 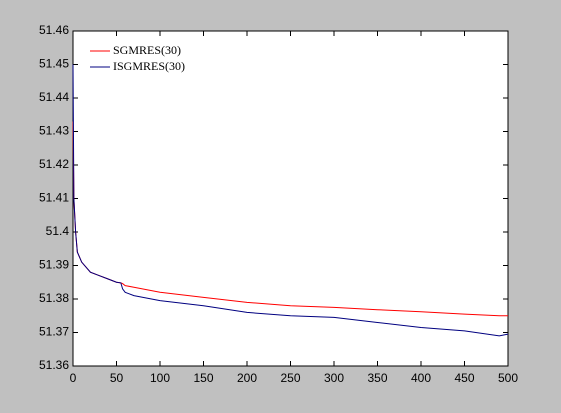 I want to click on y-tick-label: 51.42, so click(x=54, y=164).